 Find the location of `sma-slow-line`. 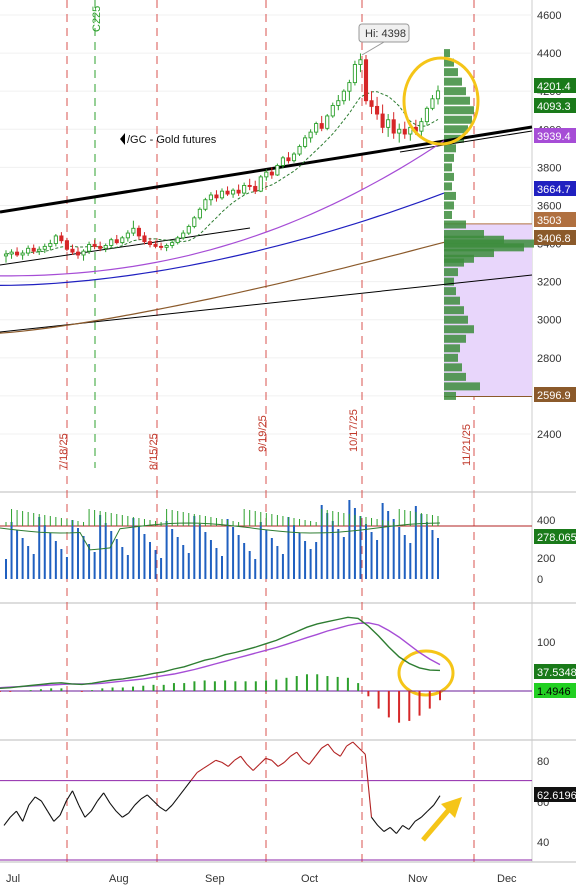

sma-slow-line is located at coordinates (222, 239).